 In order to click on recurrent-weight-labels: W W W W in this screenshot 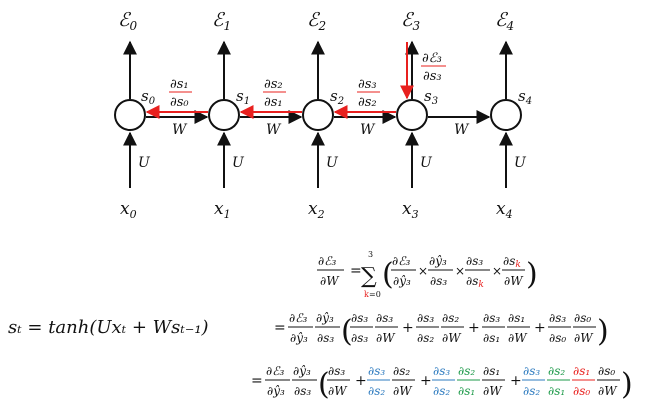, I will do `click(321, 130)`.